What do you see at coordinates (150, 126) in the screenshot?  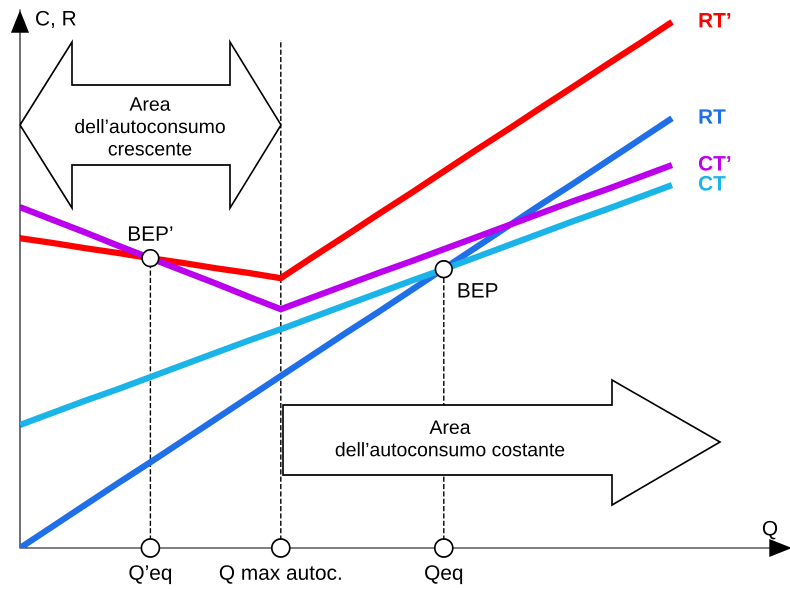 I see `annotation: Area dell’autoconsumo crescente` at bounding box center [150, 126].